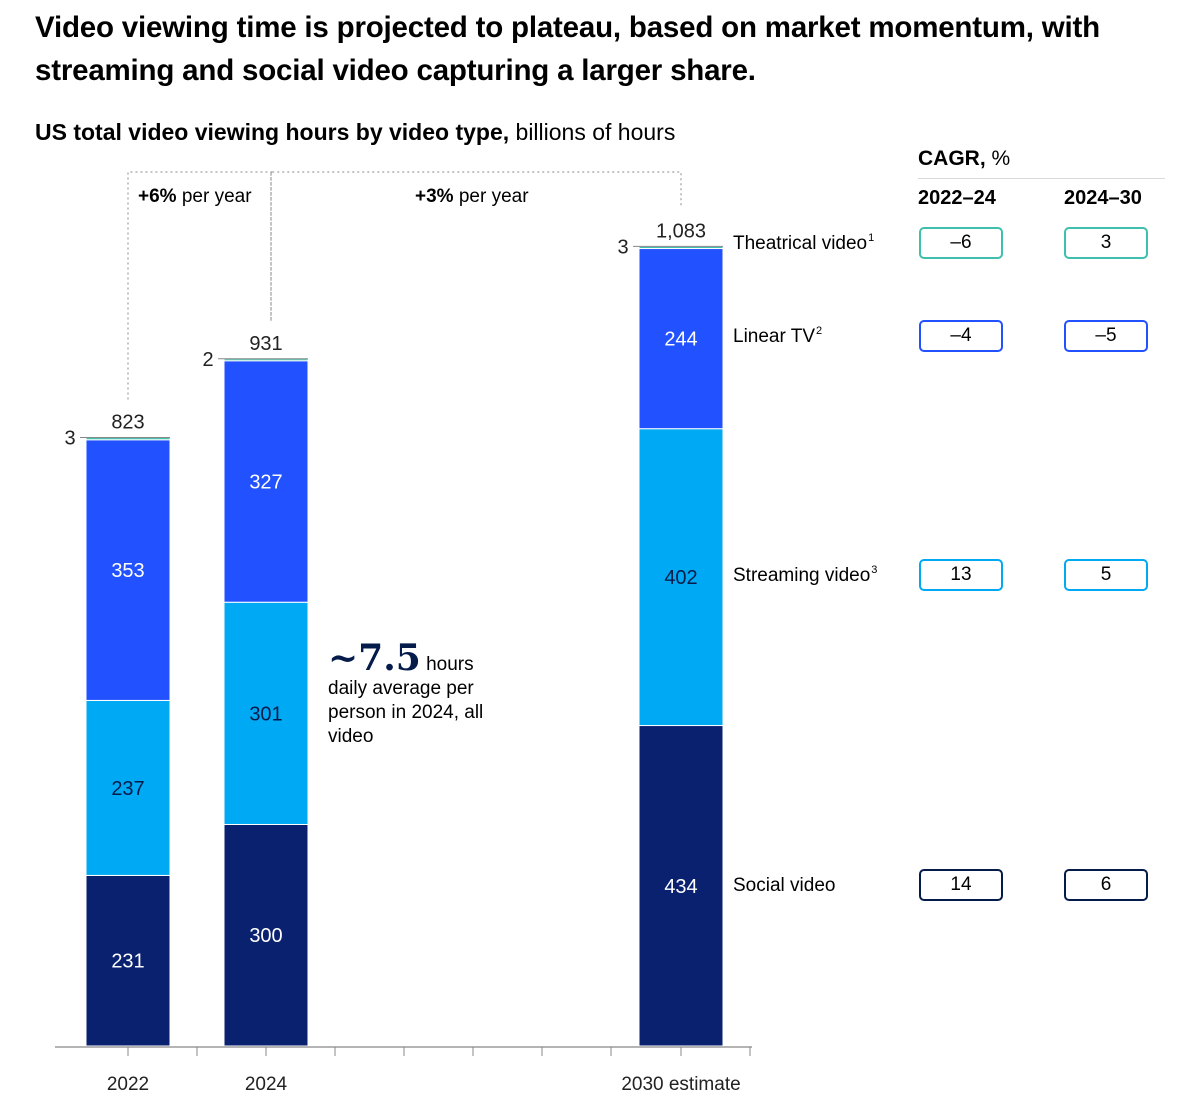 The image size is (1200, 1113). Describe the element at coordinates (157, 196) in the screenshot. I see `growth-value: +6%` at that location.